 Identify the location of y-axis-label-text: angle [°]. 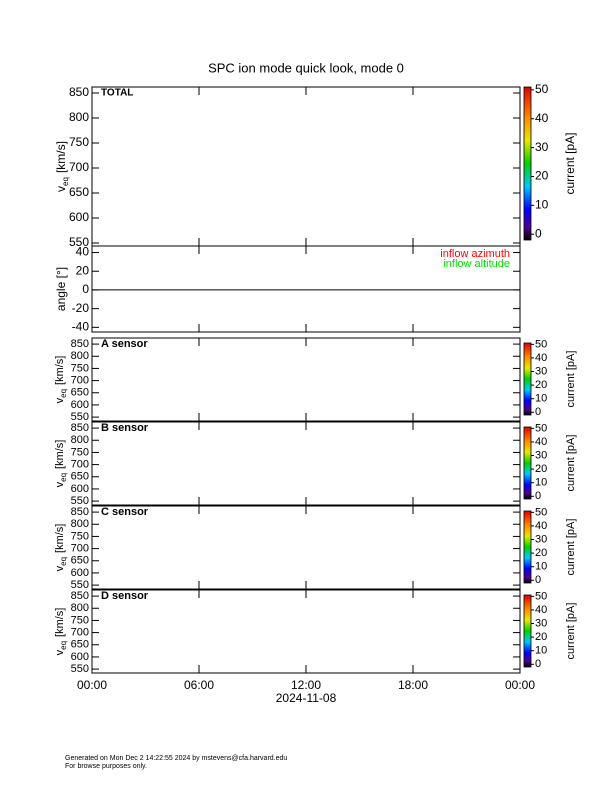
(61, 289).